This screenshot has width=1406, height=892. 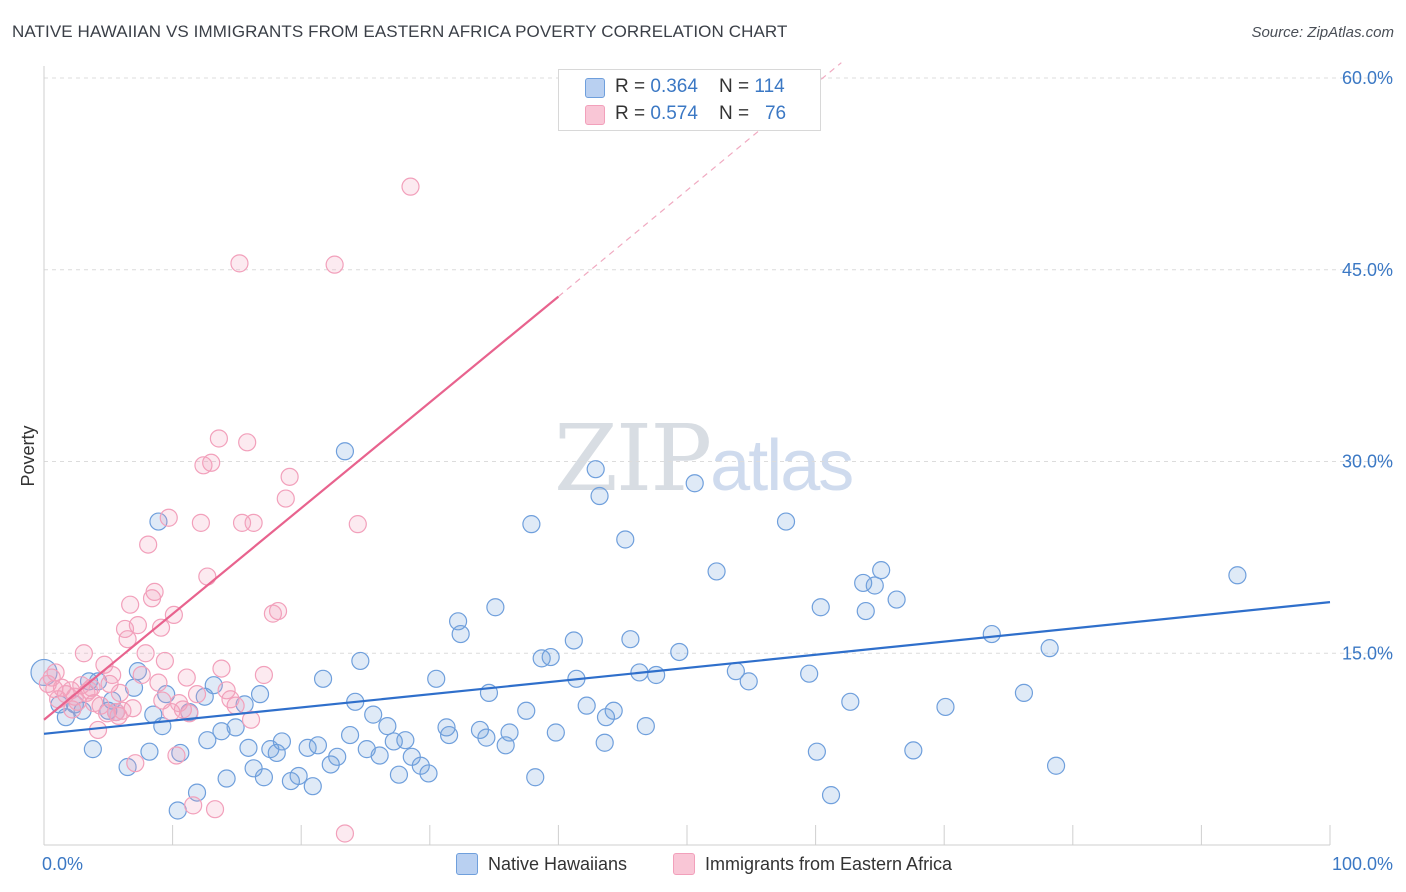 I want to click on legend-swatch-blue, so click(x=595, y=88).